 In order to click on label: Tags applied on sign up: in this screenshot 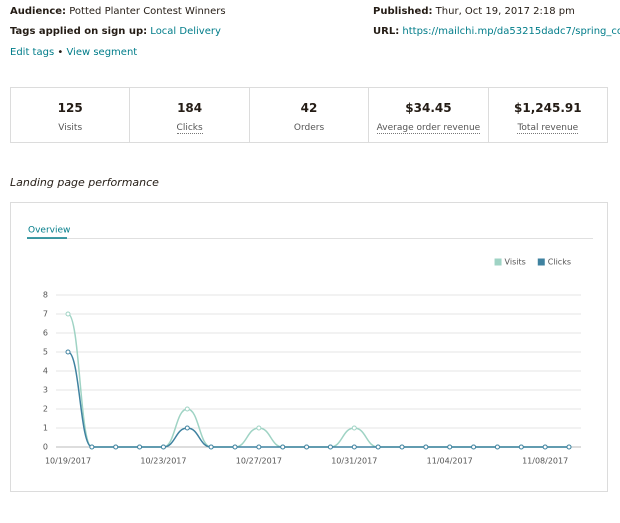, I will do `click(79, 31)`.